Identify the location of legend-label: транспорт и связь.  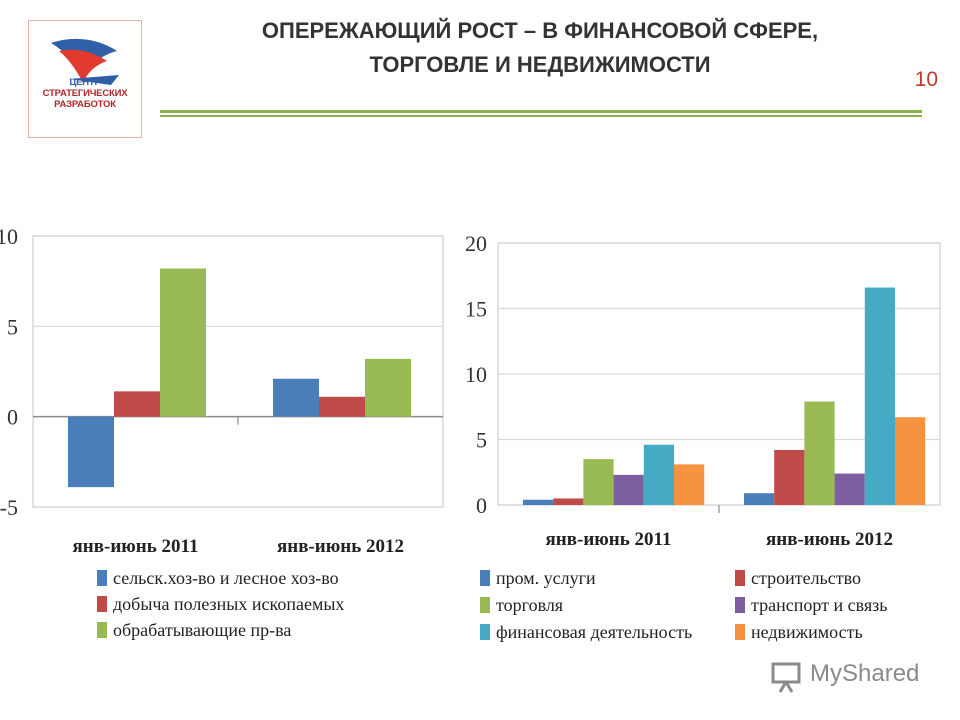
(819, 605).